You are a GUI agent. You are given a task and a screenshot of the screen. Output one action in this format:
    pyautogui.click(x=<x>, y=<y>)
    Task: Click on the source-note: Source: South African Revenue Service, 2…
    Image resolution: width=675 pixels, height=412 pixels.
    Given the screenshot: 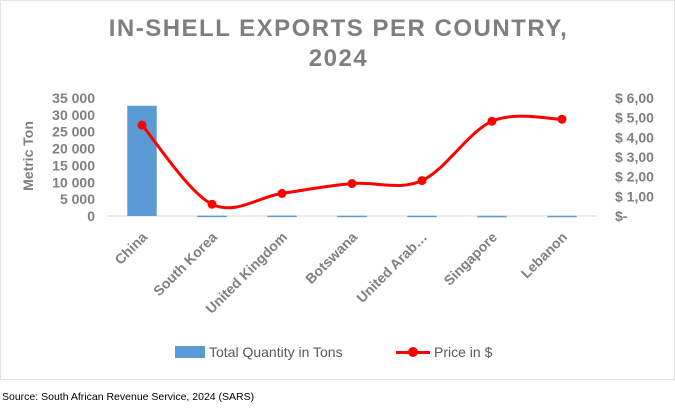 What is the action you would take?
    pyautogui.click(x=128, y=397)
    